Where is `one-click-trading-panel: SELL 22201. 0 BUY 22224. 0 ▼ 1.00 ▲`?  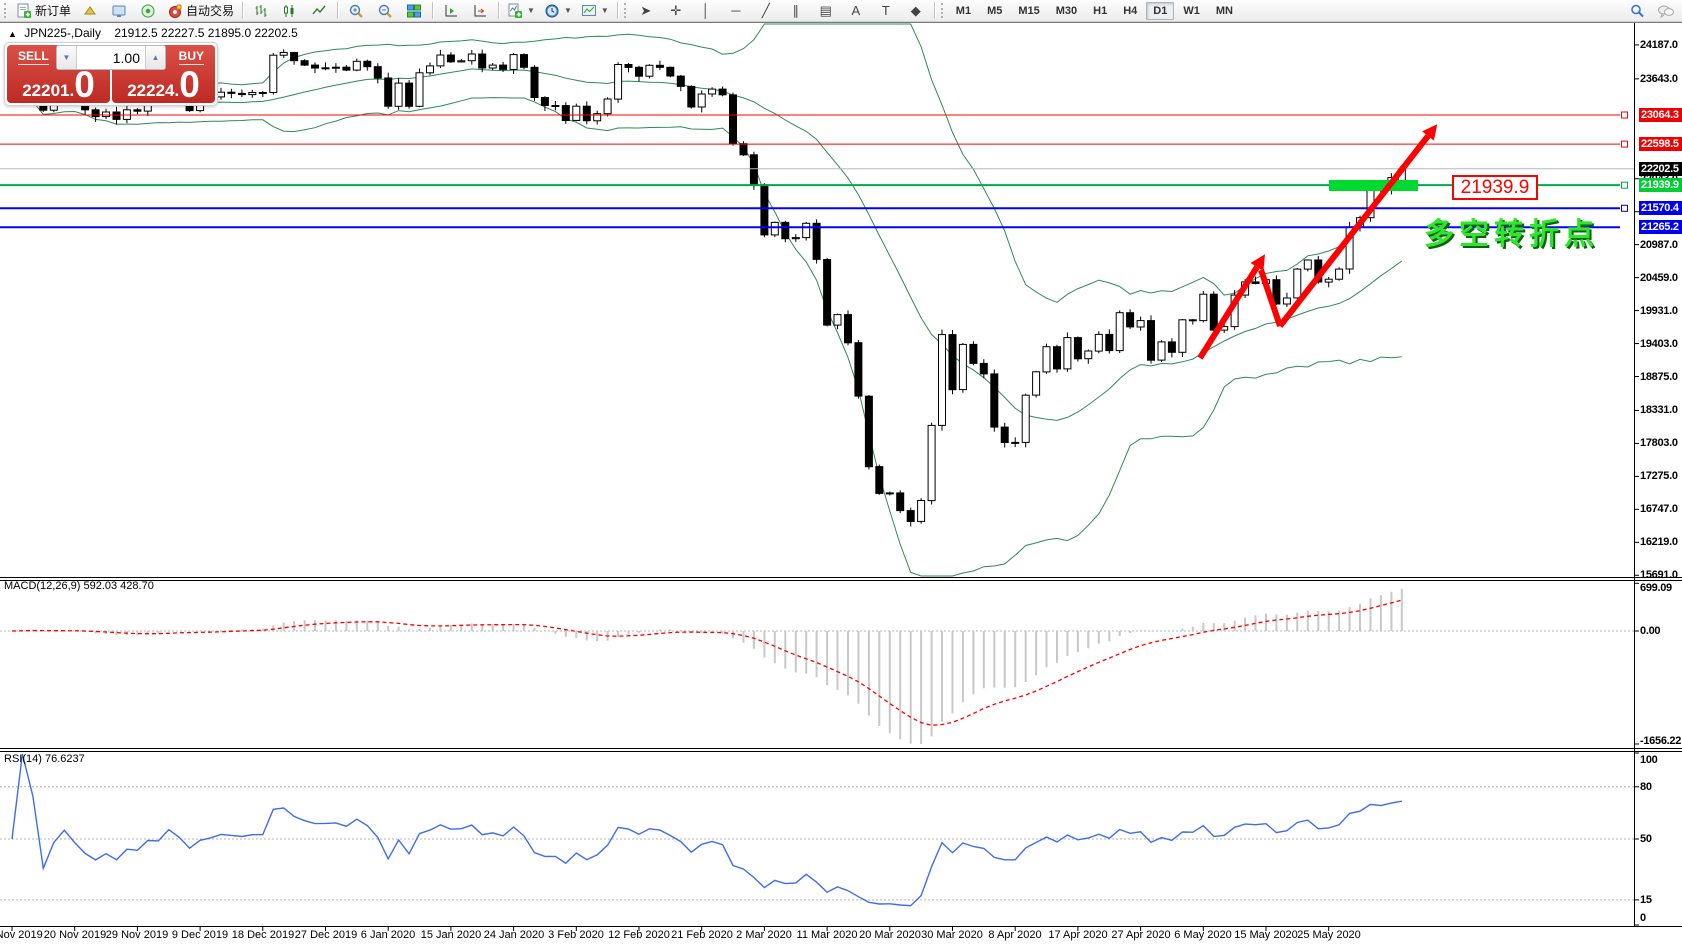 one-click-trading-panel: SELL 22201. 0 BUY 22224. 0 ▼ 1.00 ▲ is located at coordinates (111, 74).